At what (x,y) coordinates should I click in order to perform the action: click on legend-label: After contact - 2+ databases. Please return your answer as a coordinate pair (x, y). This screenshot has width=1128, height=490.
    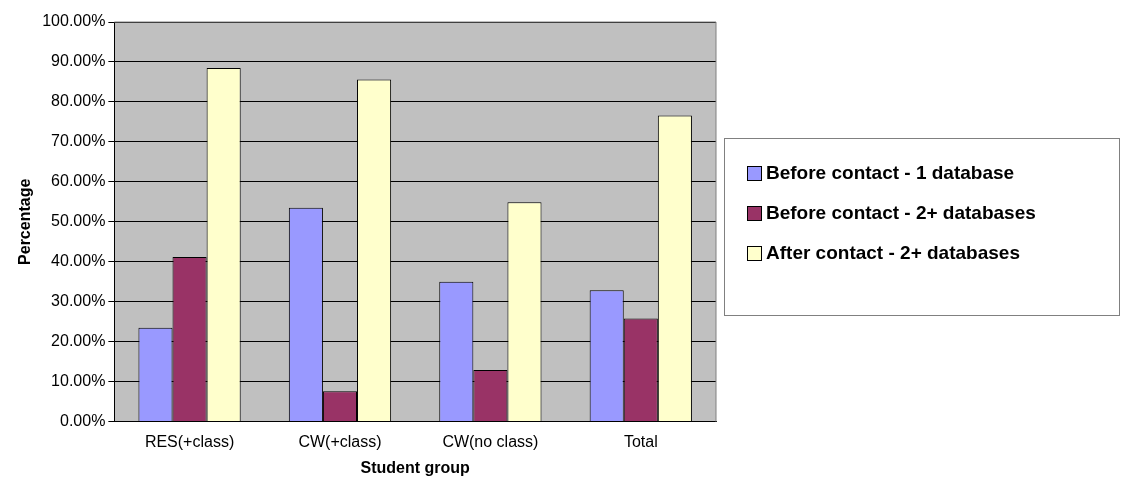
    Looking at the image, I should click on (893, 253).